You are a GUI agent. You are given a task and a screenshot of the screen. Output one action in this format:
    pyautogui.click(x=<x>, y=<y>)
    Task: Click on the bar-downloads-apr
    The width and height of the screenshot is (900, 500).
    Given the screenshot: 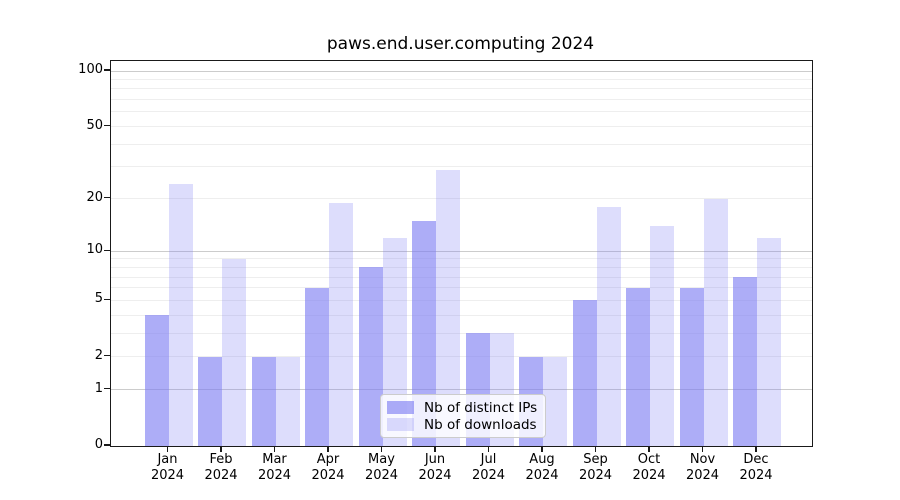 What is the action you would take?
    pyautogui.click(x=341, y=324)
    